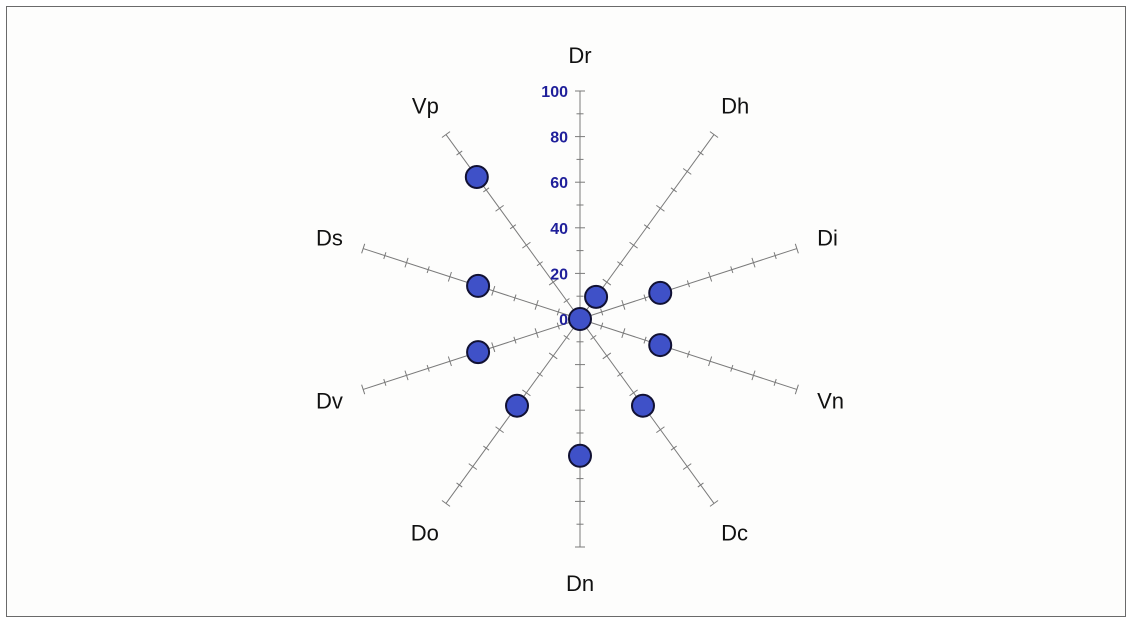 The image size is (1135, 625). What do you see at coordinates (329, 401) in the screenshot?
I see `axis-label-dv: Dv` at bounding box center [329, 401].